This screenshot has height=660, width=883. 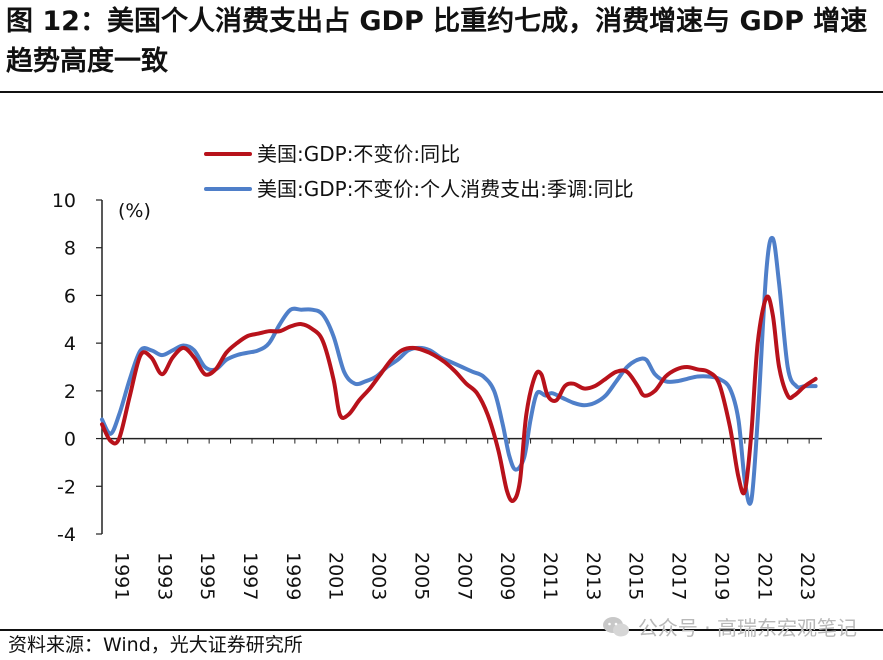 What do you see at coordinates (721, 576) in the screenshot?
I see `x-tick-label: 2019` at bounding box center [721, 576].